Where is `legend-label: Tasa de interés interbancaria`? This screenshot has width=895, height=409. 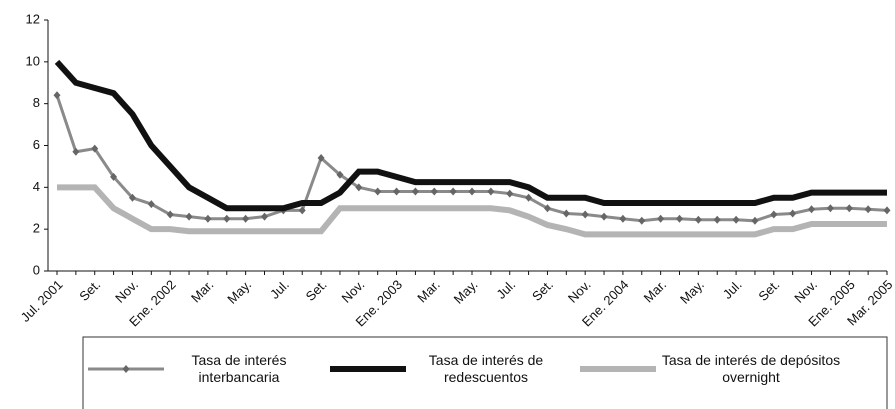
legend-label: Tasa de interés interbancaria is located at coordinates (239, 368).